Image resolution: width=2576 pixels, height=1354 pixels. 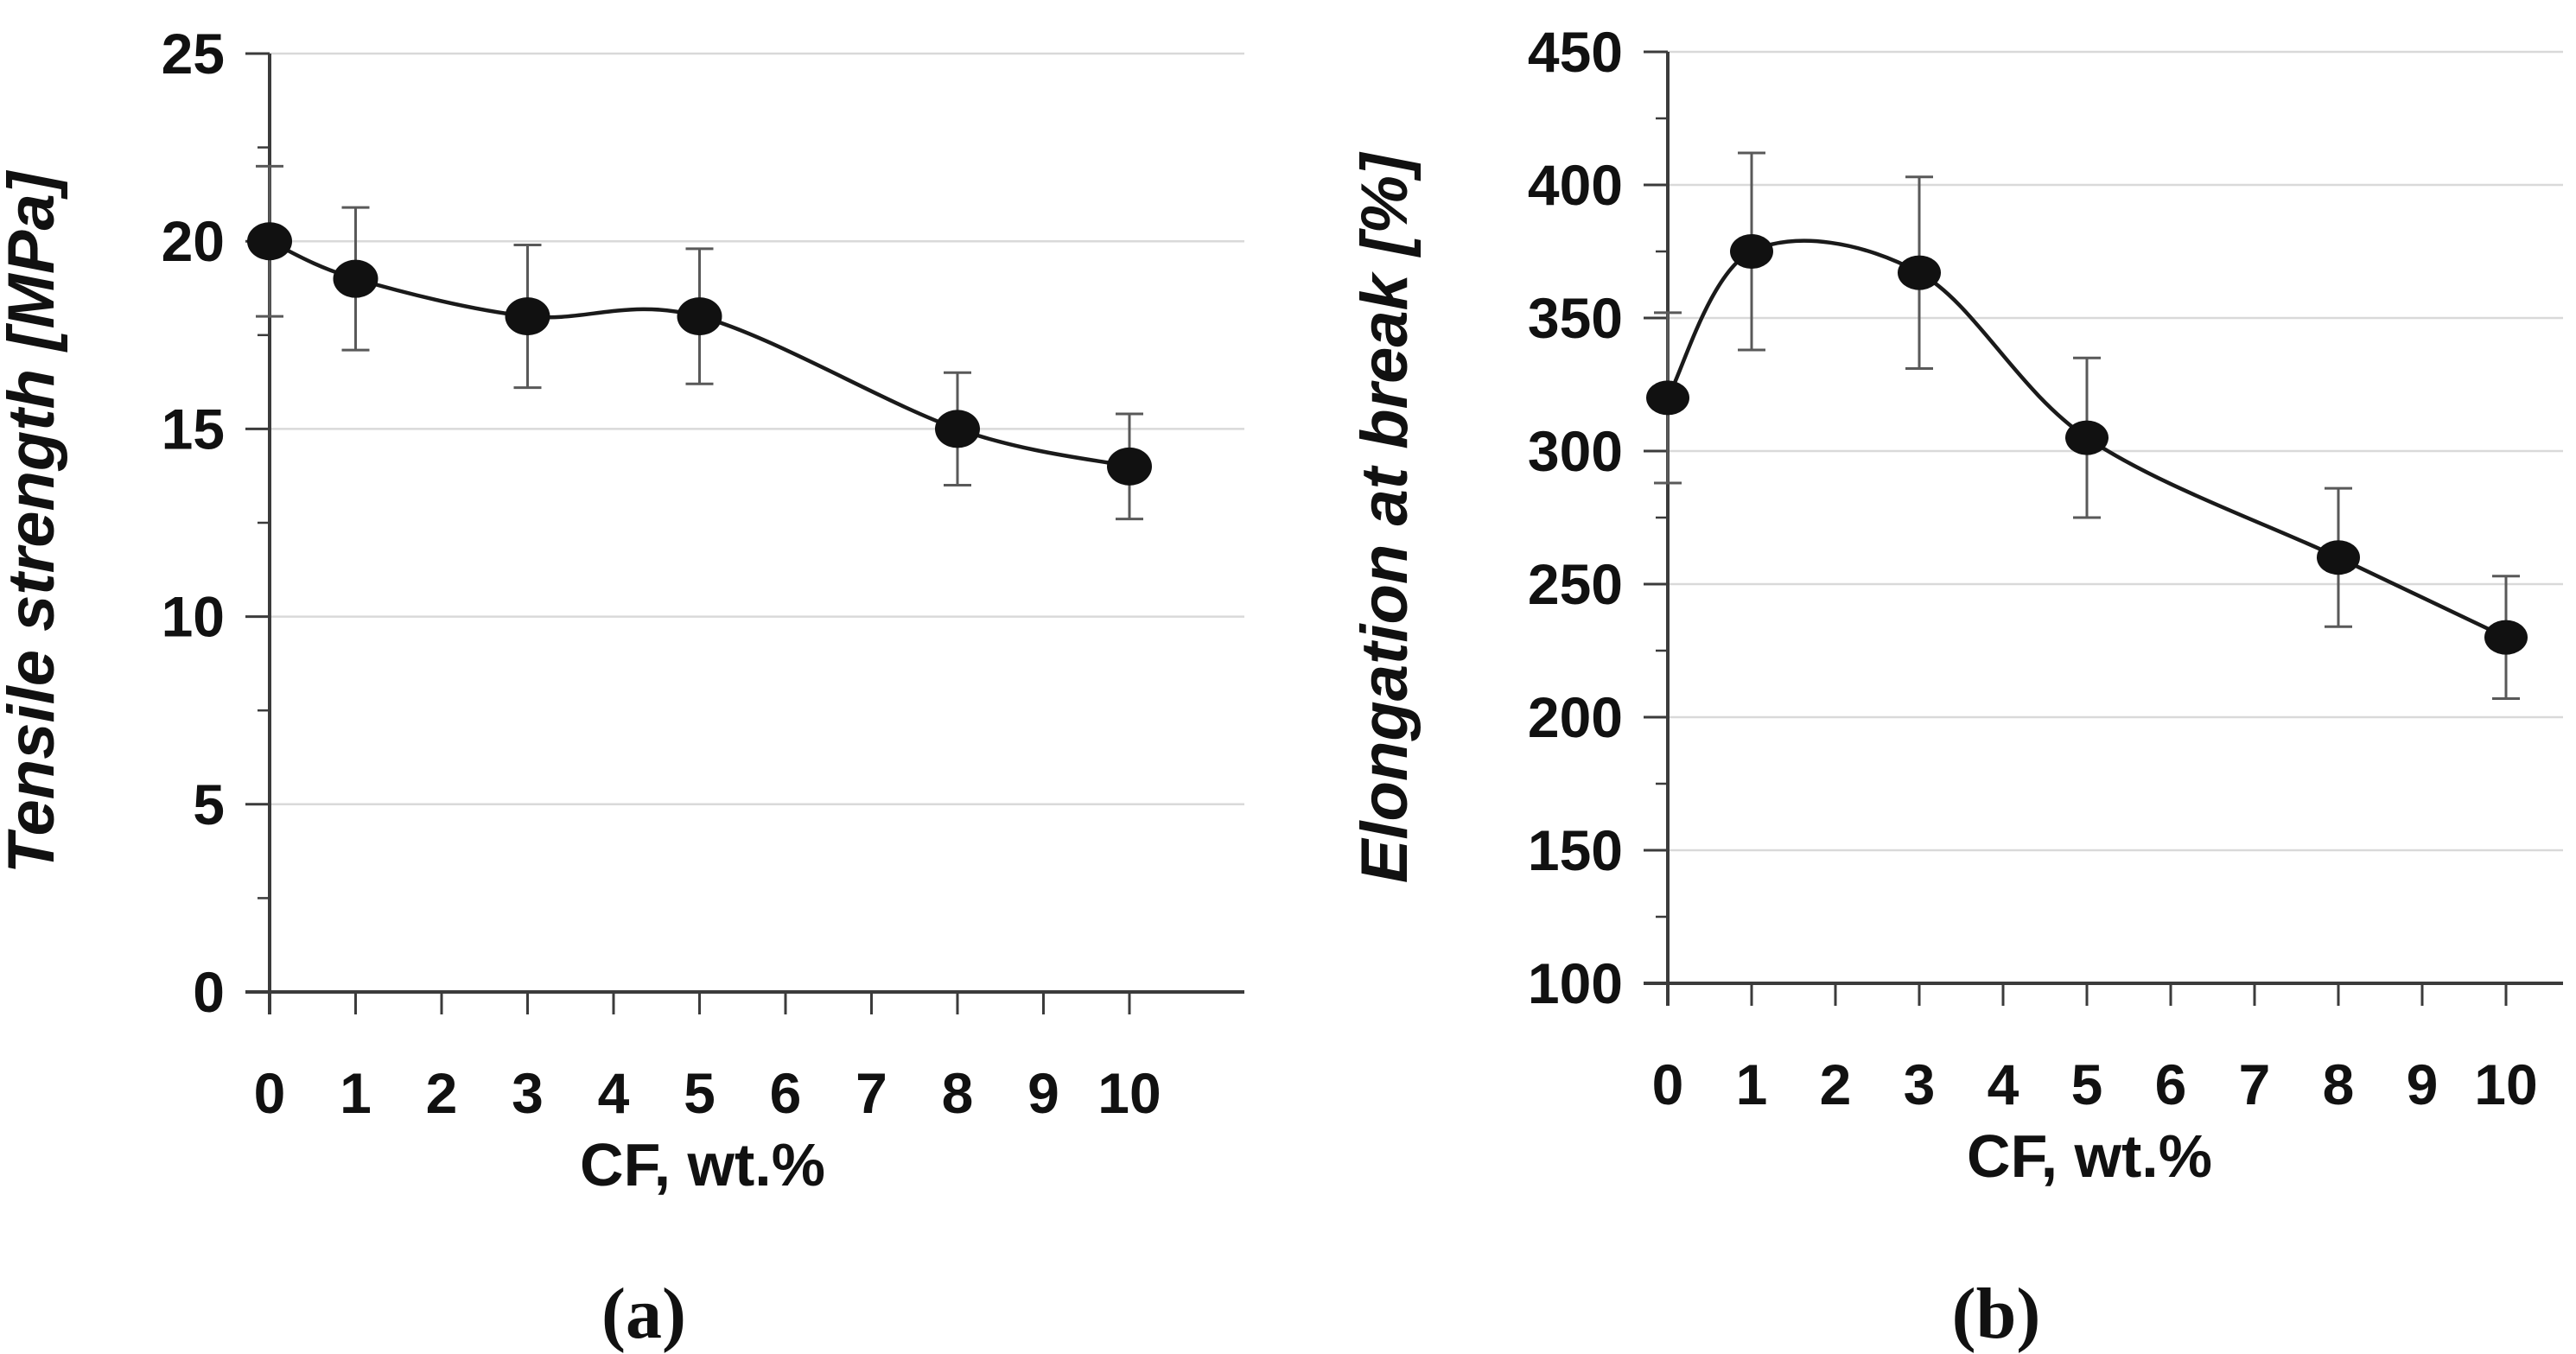 I want to click on y-tick-label: 15, so click(x=193, y=429).